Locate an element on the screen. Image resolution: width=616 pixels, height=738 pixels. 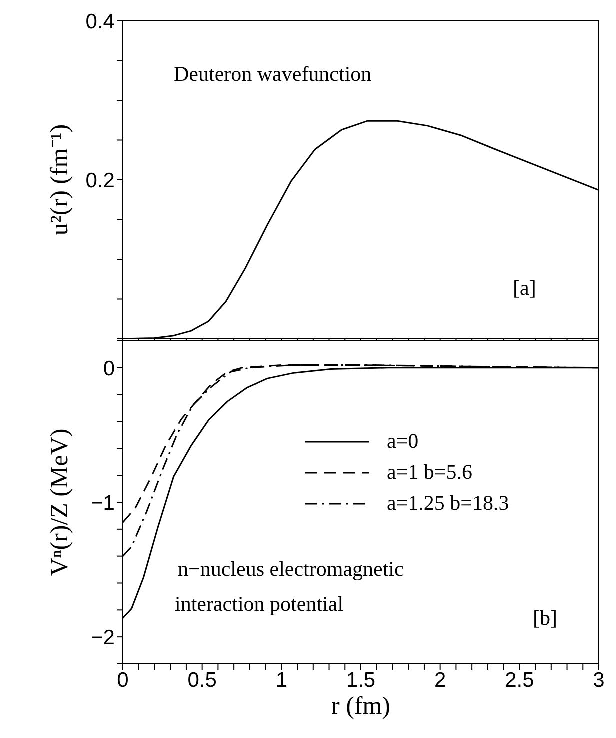
annotation: interaction potential is located at coordinates (259, 604).